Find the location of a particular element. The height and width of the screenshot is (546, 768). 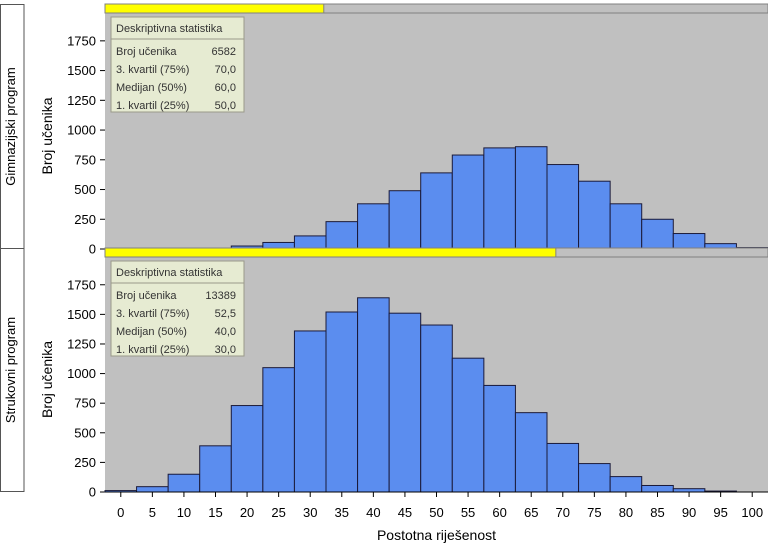

x-tick-label: 50 is located at coordinates (436, 512).